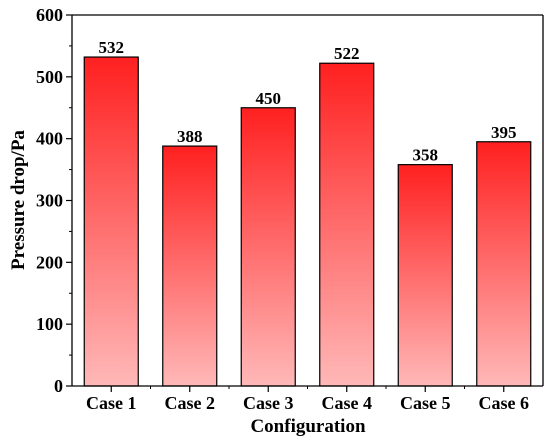  What do you see at coordinates (190, 136) in the screenshot?
I see `data-label-2: 388` at bounding box center [190, 136].